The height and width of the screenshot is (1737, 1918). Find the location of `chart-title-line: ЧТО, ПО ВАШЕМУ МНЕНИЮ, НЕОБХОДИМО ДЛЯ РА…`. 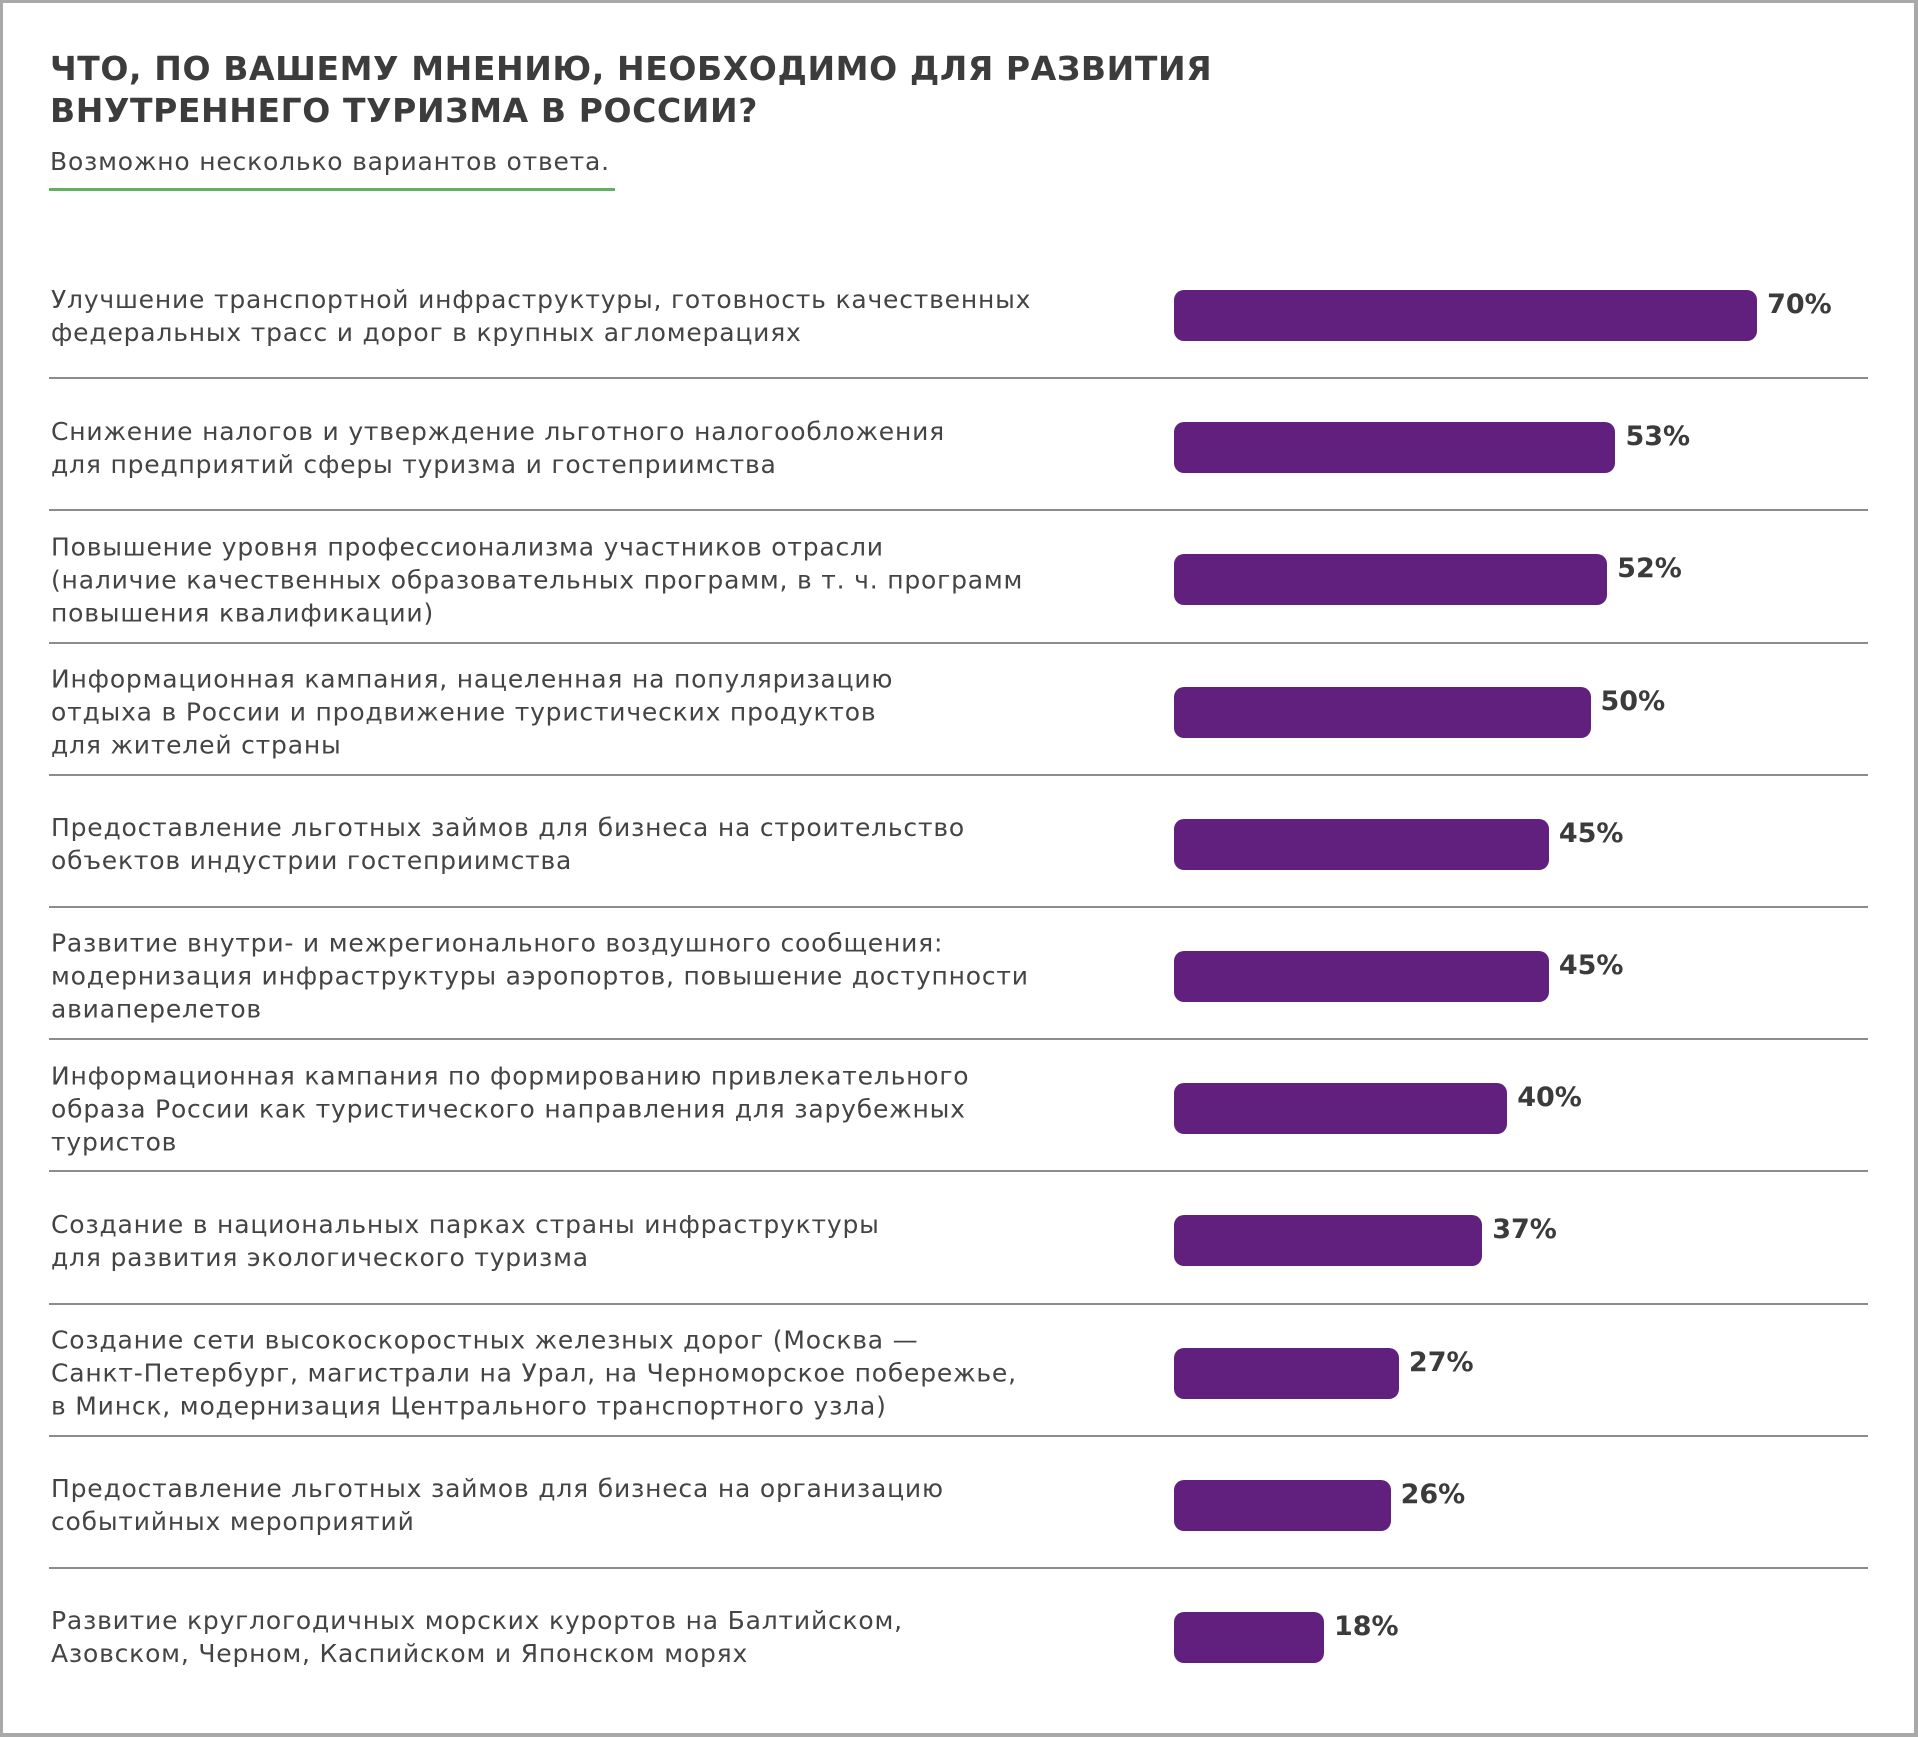

chart-title-line: ЧТО, ПО ВАШЕМУ МНЕНИЮ, НЕОБХОДИМО ДЛЯ РА… is located at coordinates (631, 68).